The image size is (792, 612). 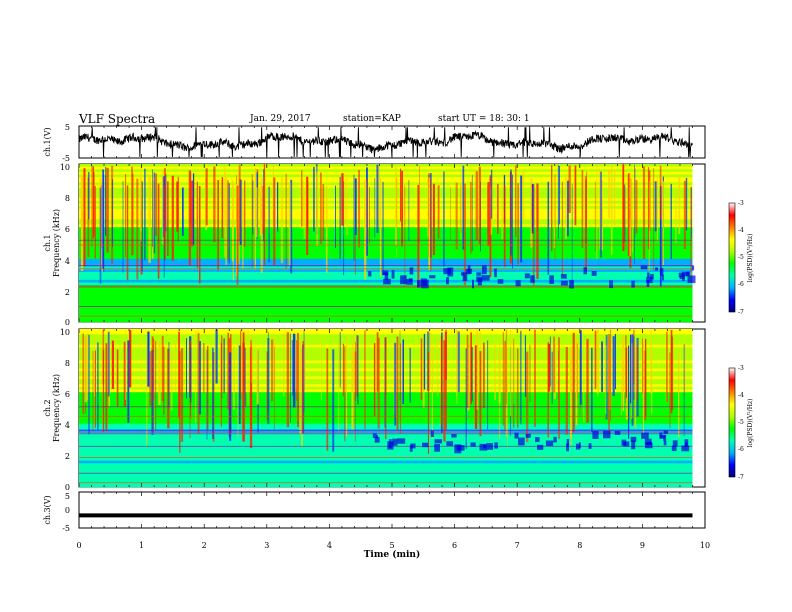 What do you see at coordinates (741, 423) in the screenshot?
I see `ch2-colorbar: -3 -4 -5 -6 -7 log(PSD)(V²/Hz)` at bounding box center [741, 423].